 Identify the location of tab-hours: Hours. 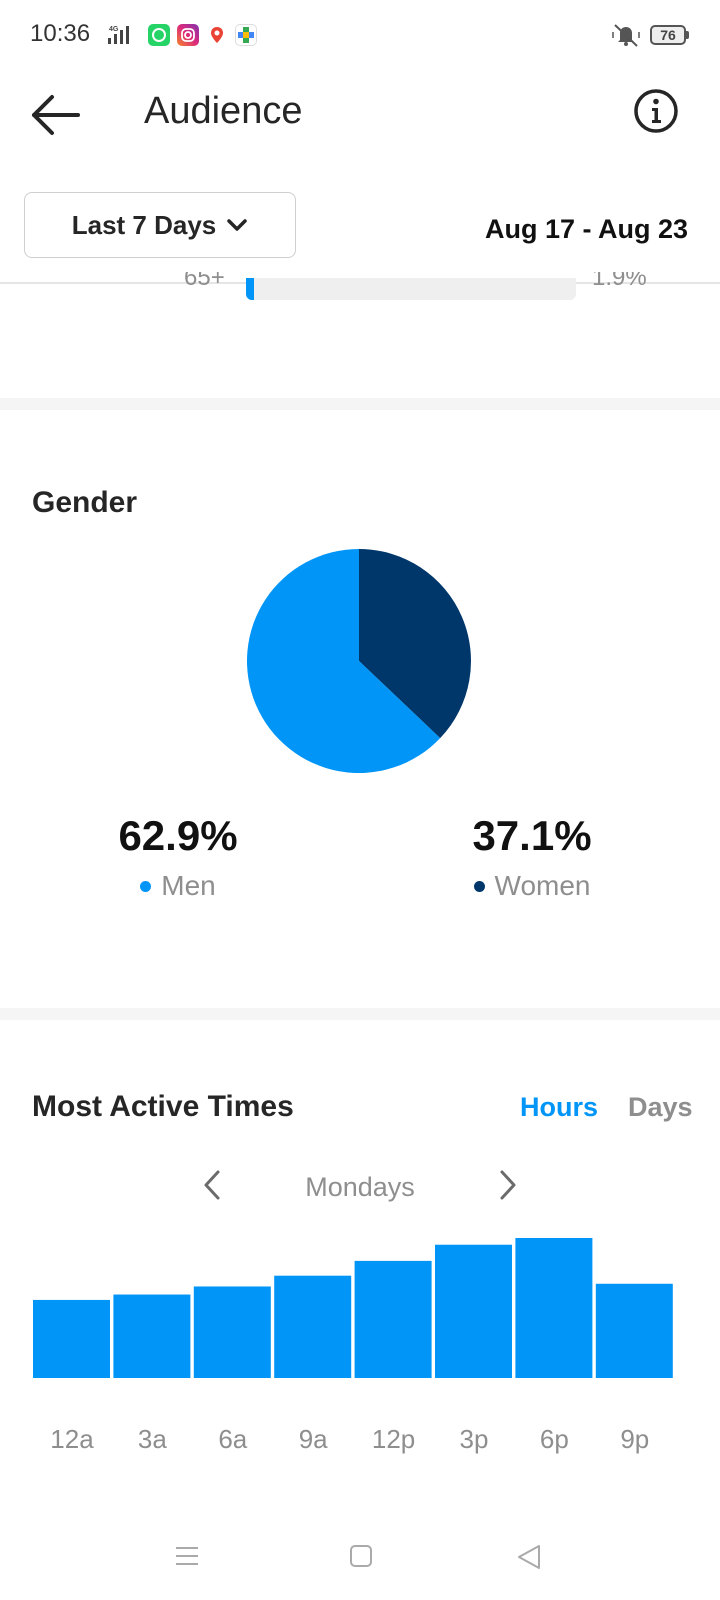
(559, 1107).